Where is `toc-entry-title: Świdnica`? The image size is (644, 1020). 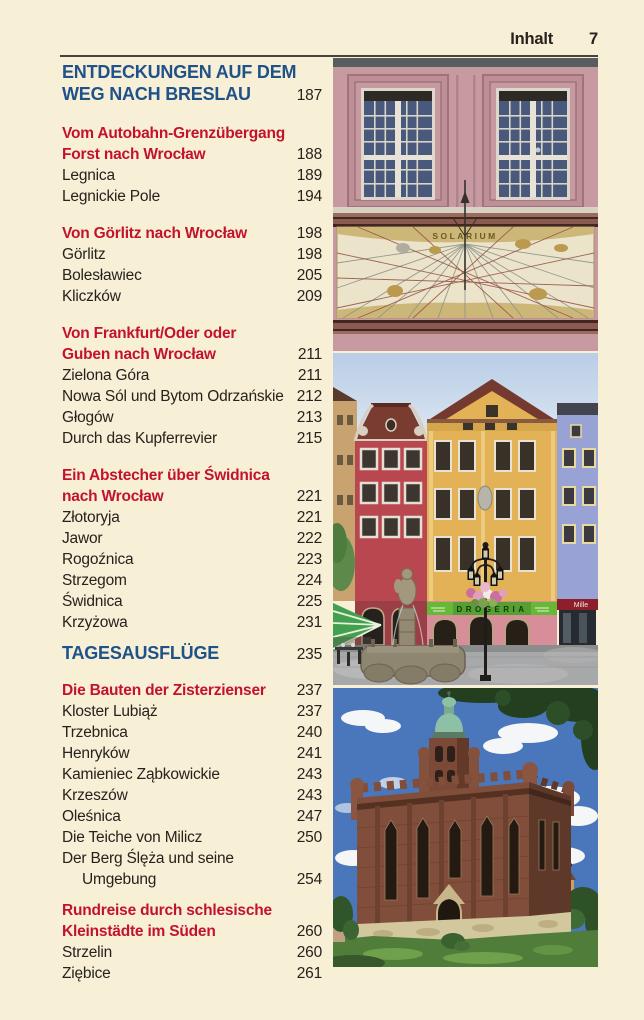
toc-entry-title: Świdnica is located at coordinates (92, 601).